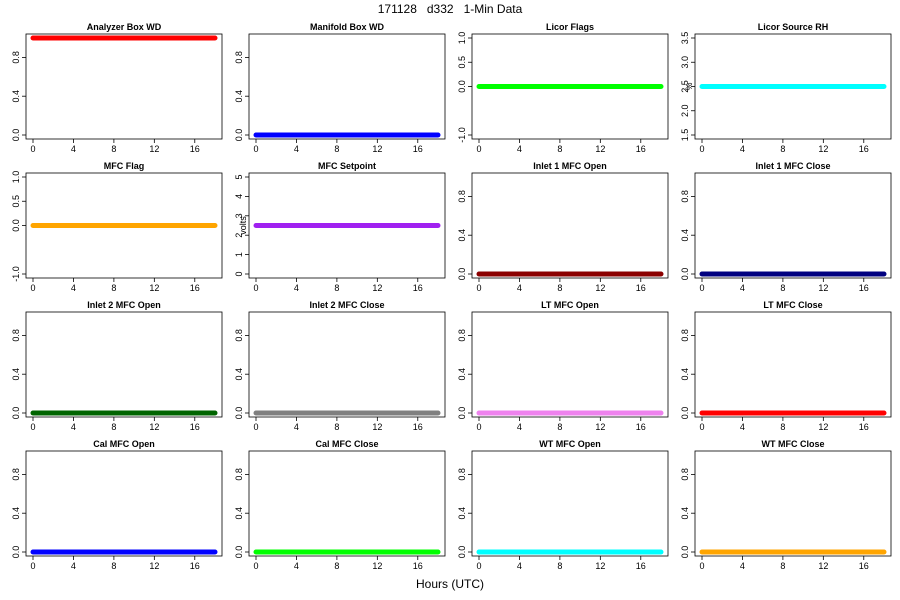 The width and height of the screenshot is (900, 600). I want to click on y-tick-label: 1.0, so click(462, 38).